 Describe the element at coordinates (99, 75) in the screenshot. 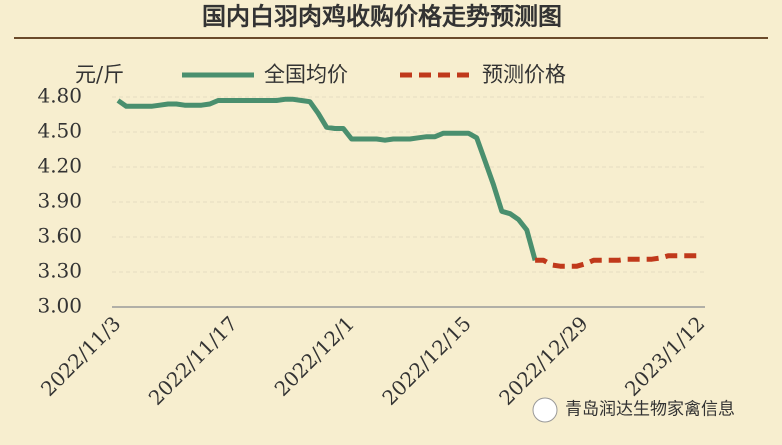

I see `y-axis-label: 元/斤` at that location.